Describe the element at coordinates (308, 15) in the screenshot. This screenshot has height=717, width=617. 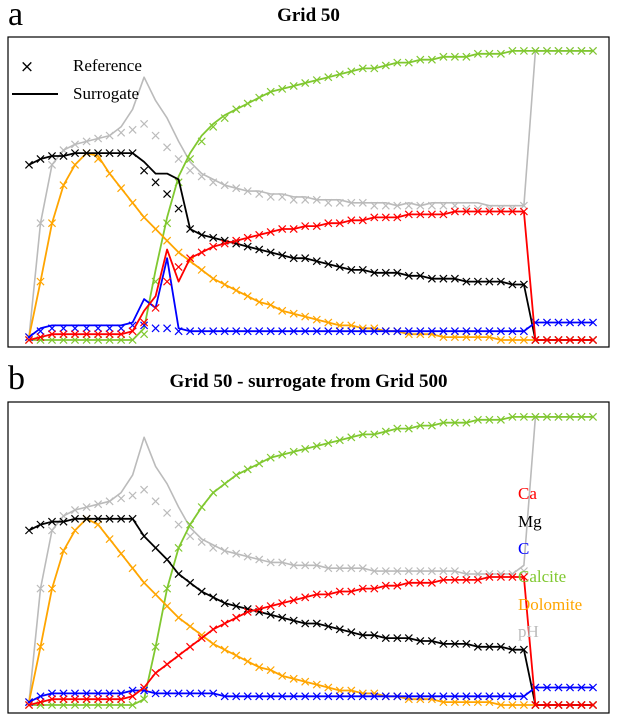
I see `panel-a-title: Grid 50` at that location.